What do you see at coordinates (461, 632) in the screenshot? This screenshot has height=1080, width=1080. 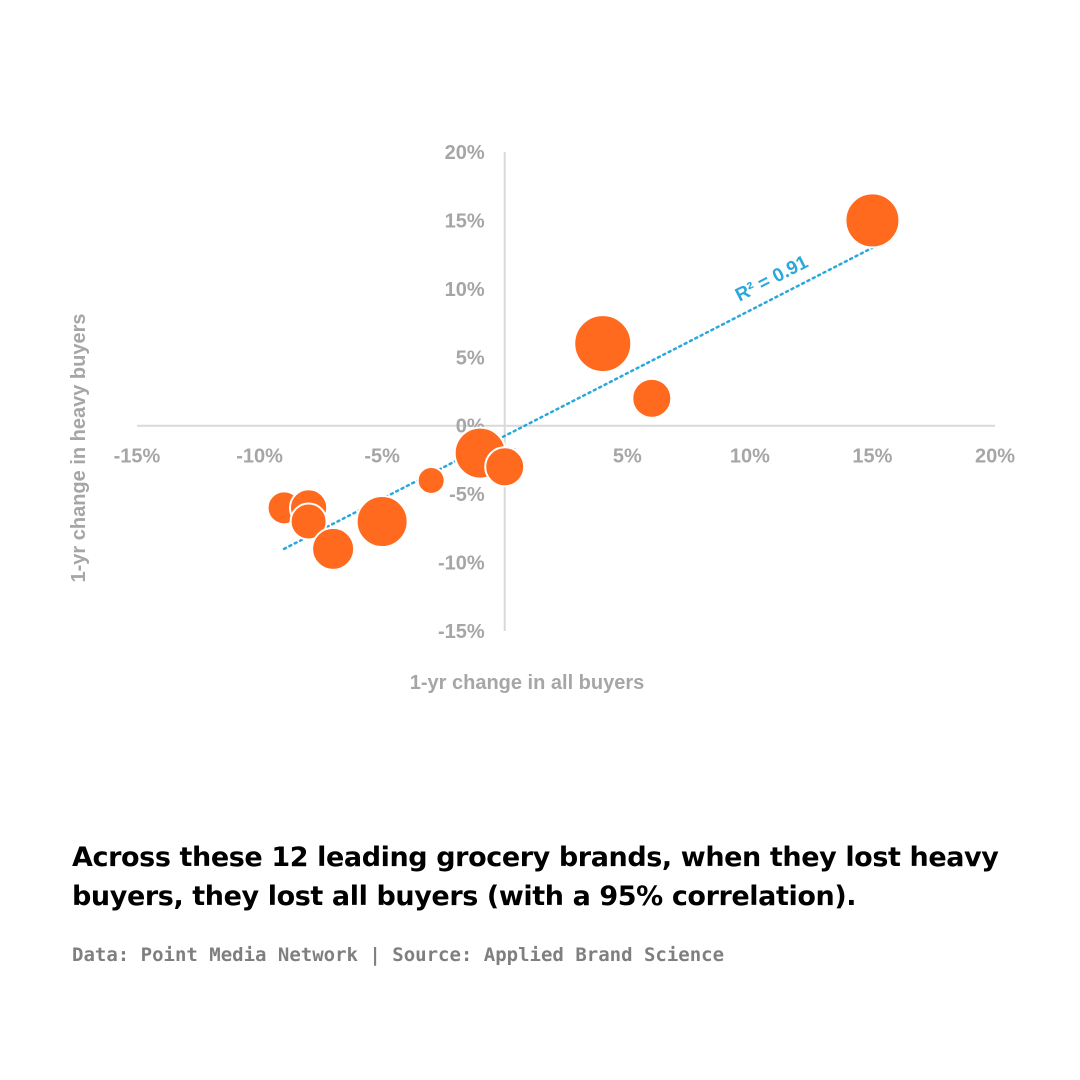 I see `y-tick-label: -15%` at bounding box center [461, 632].